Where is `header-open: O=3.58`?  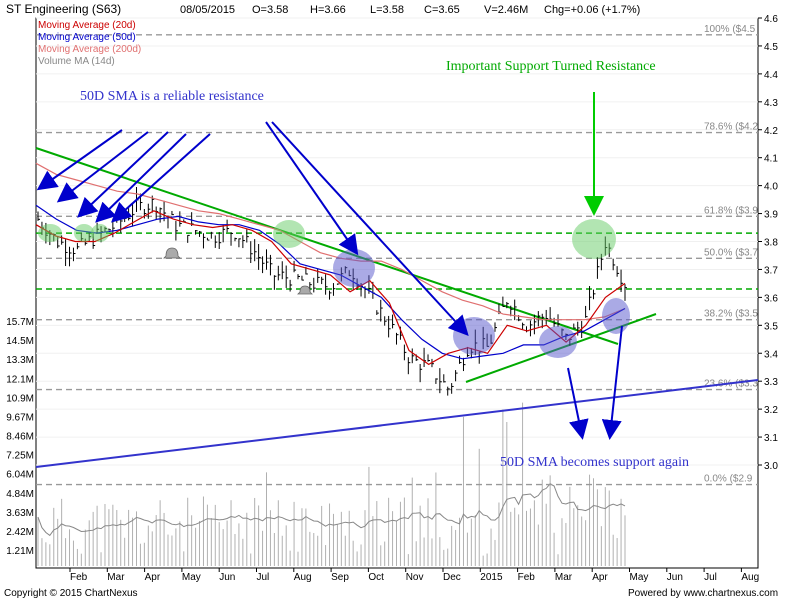 header-open: O=3.58 is located at coordinates (270, 10).